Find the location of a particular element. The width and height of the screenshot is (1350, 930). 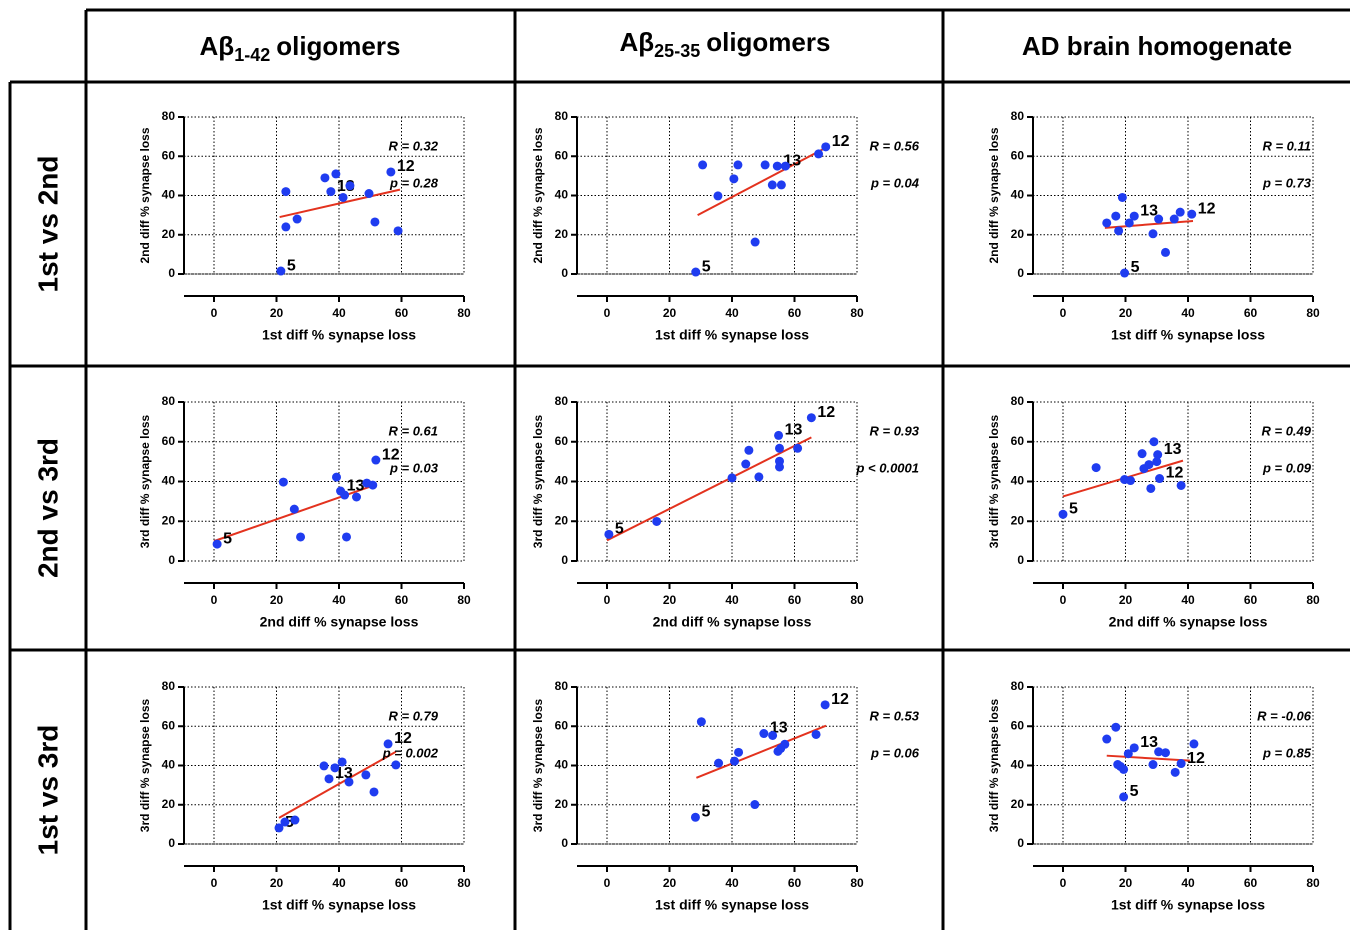

x-axis-label: 1st diff % synapse loss is located at coordinates (1188, 335).